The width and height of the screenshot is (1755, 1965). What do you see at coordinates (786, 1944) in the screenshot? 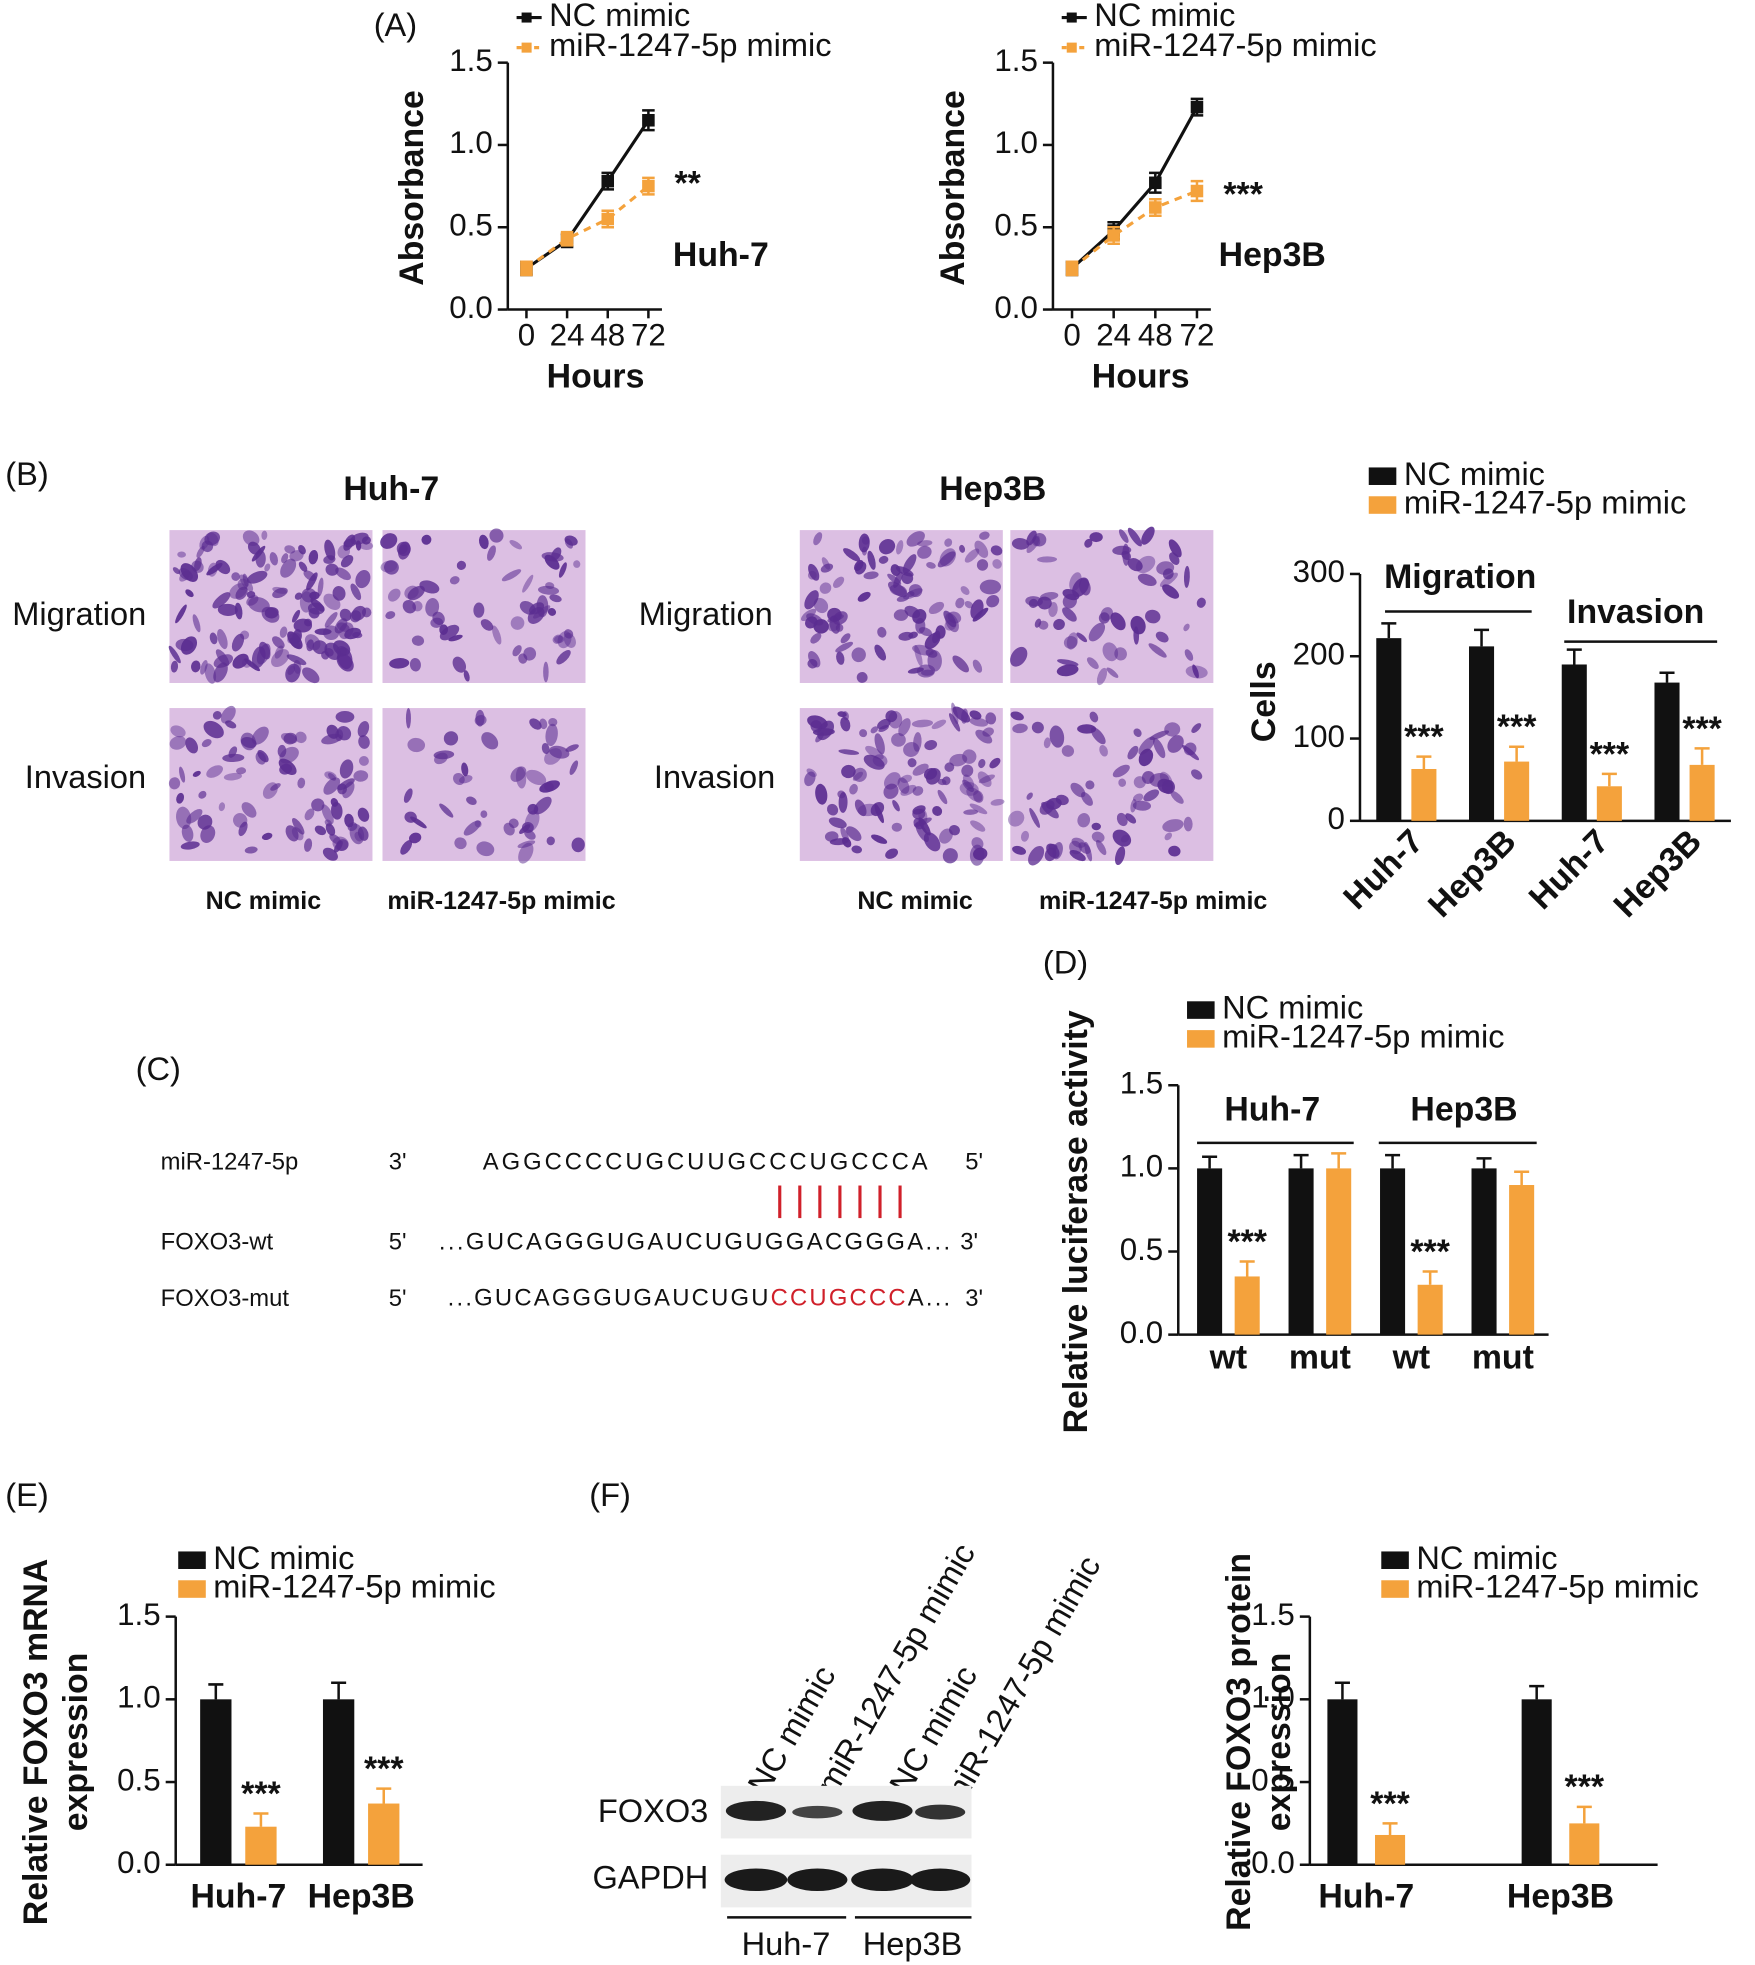
I see `group-label: Huh-7` at bounding box center [786, 1944].